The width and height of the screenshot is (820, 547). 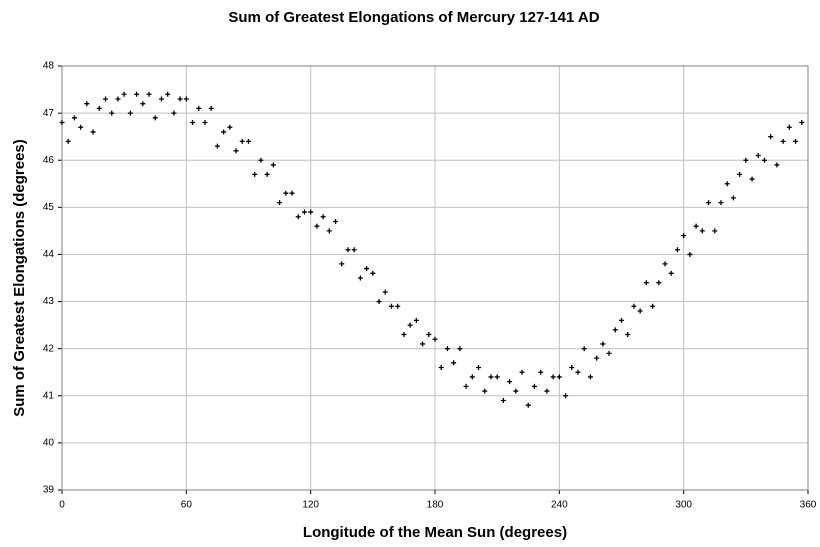 I want to click on y-axis-title: Sum of Greatest Elongations (degrees), so click(x=19, y=278).